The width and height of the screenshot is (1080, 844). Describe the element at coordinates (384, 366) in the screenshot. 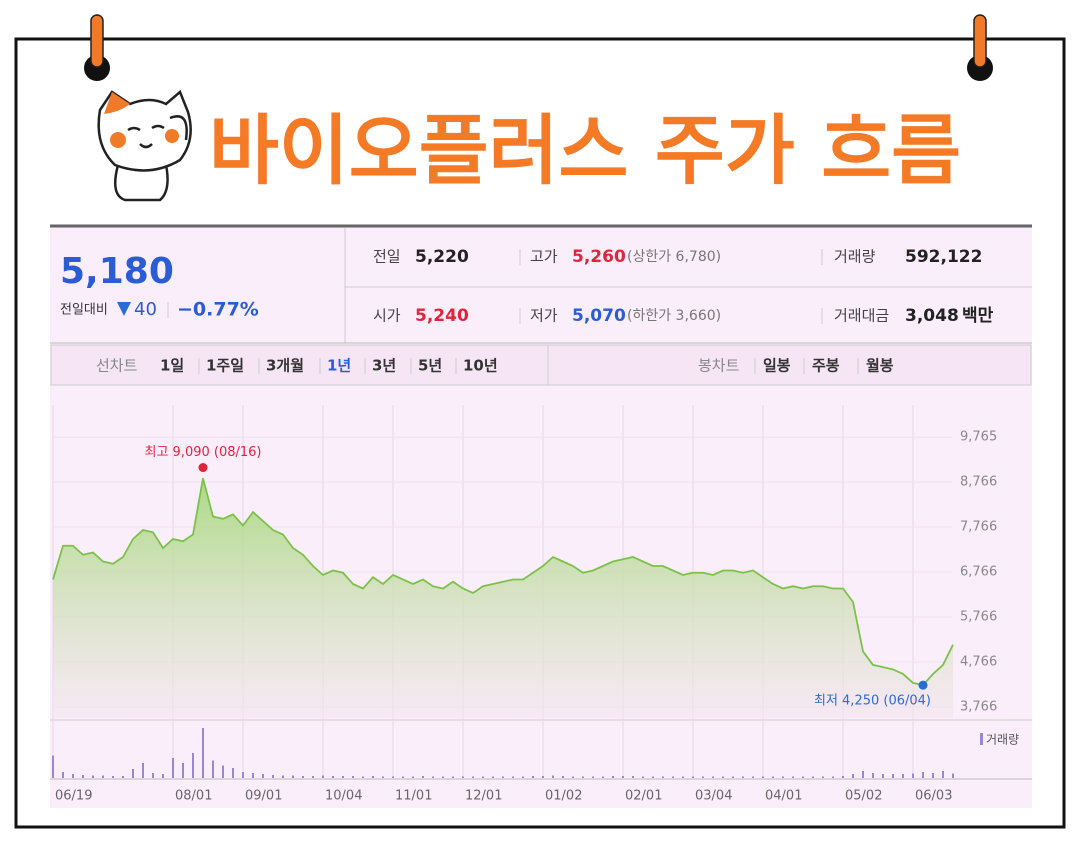

I see `tab: 3년` at that location.